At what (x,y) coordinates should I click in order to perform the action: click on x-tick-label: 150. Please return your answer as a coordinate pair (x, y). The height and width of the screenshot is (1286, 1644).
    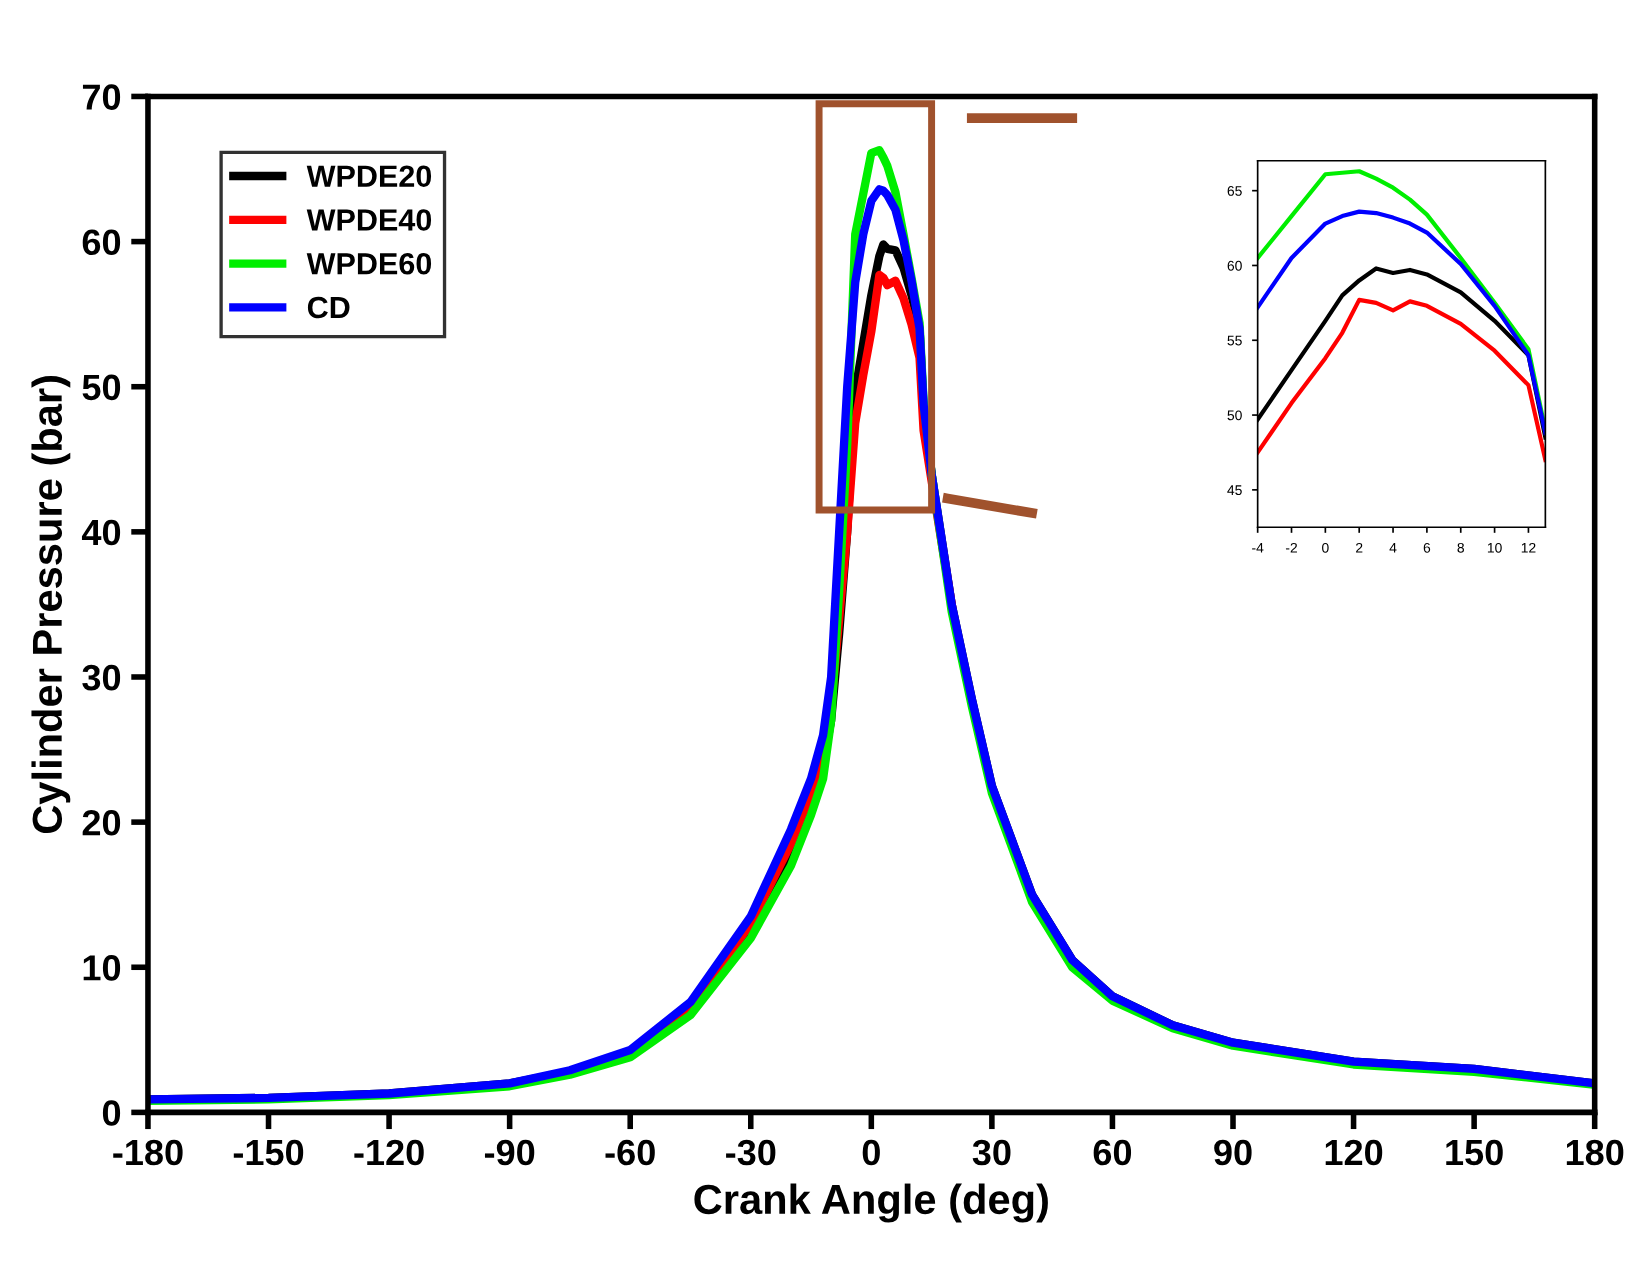
    Looking at the image, I should click on (1474, 1152).